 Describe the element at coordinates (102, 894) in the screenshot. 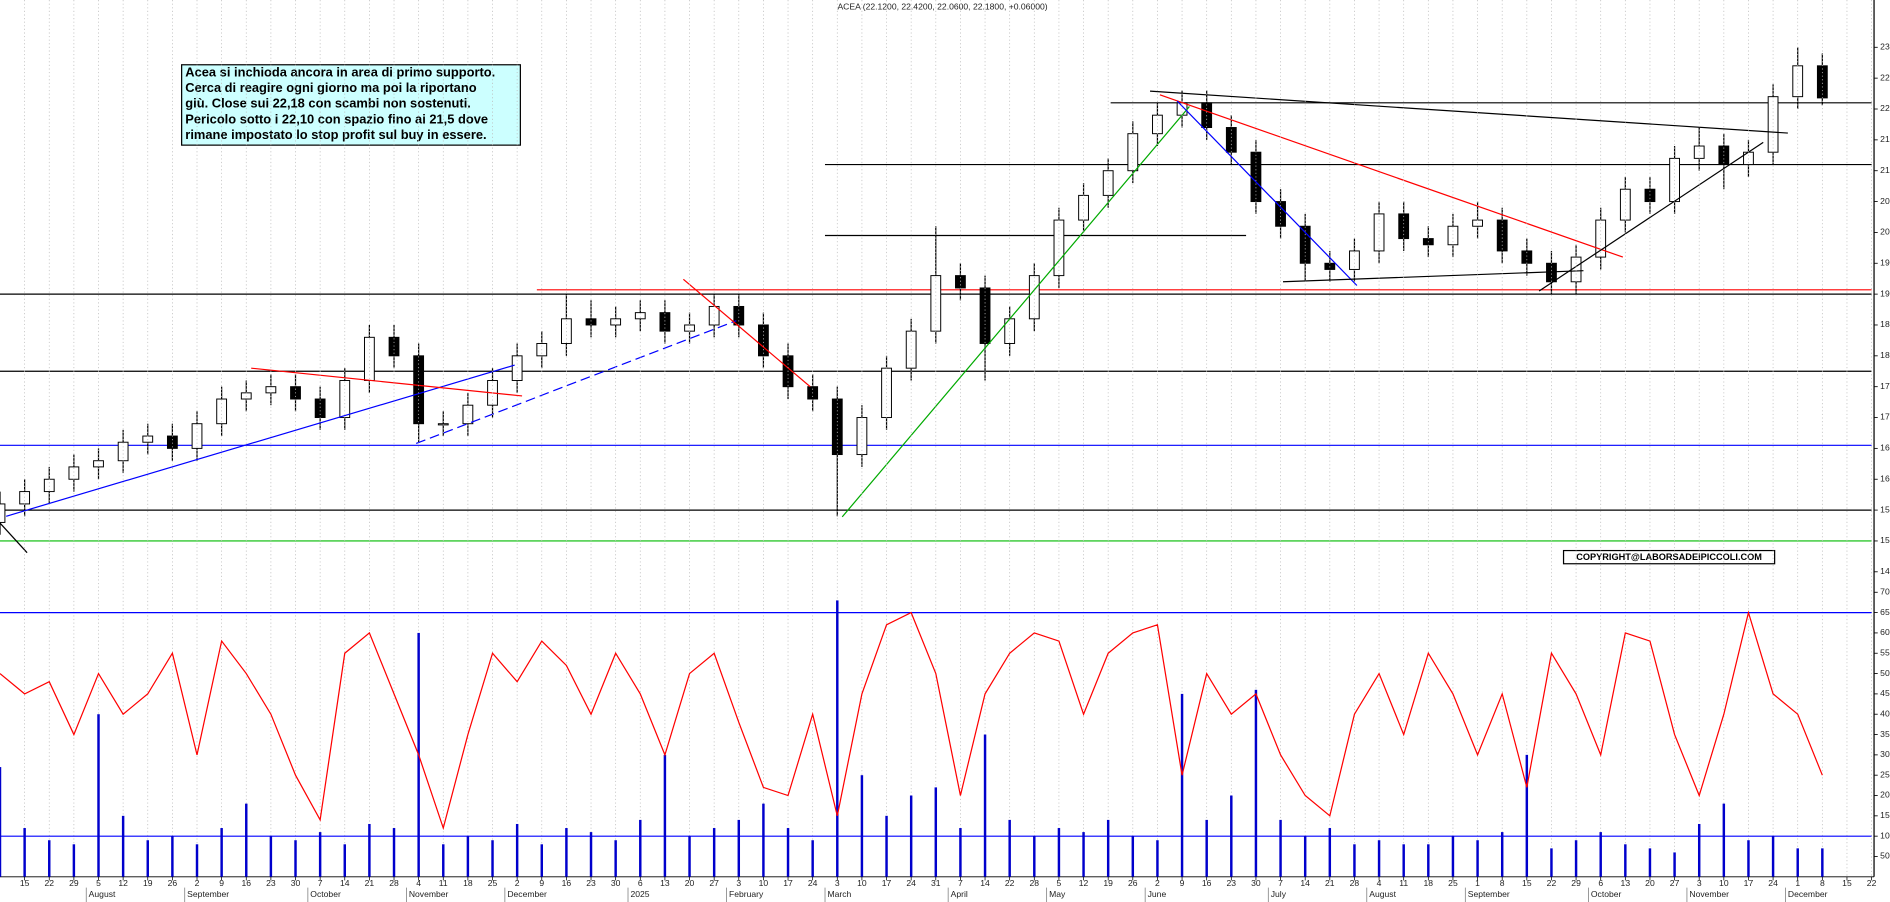

I see `month-label: August` at that location.